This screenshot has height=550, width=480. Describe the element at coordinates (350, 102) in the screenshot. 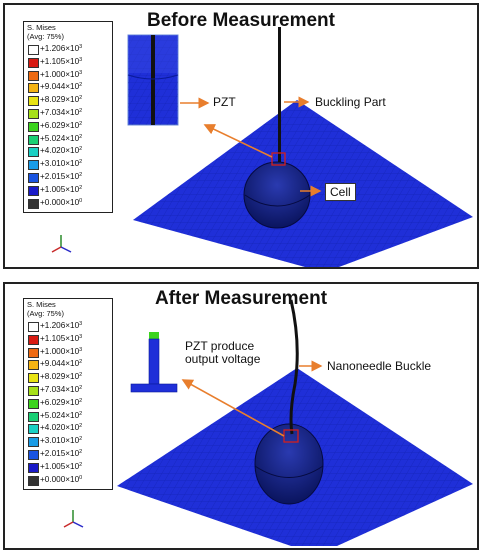

I see `buckling-part-label: Buckling Part` at that location.